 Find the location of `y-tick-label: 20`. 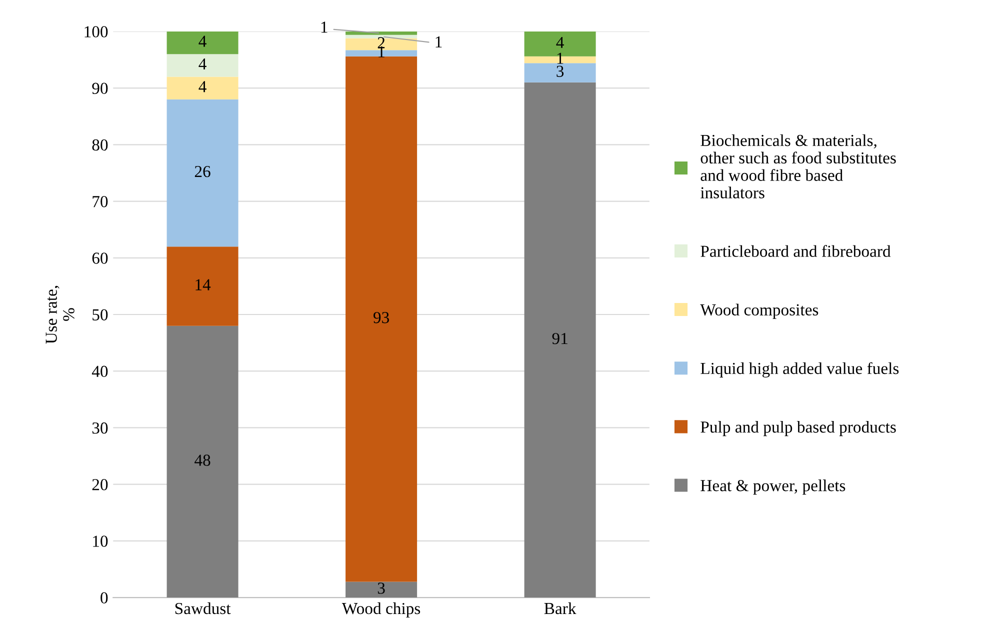

y-tick-label: 20 is located at coordinates (100, 484).